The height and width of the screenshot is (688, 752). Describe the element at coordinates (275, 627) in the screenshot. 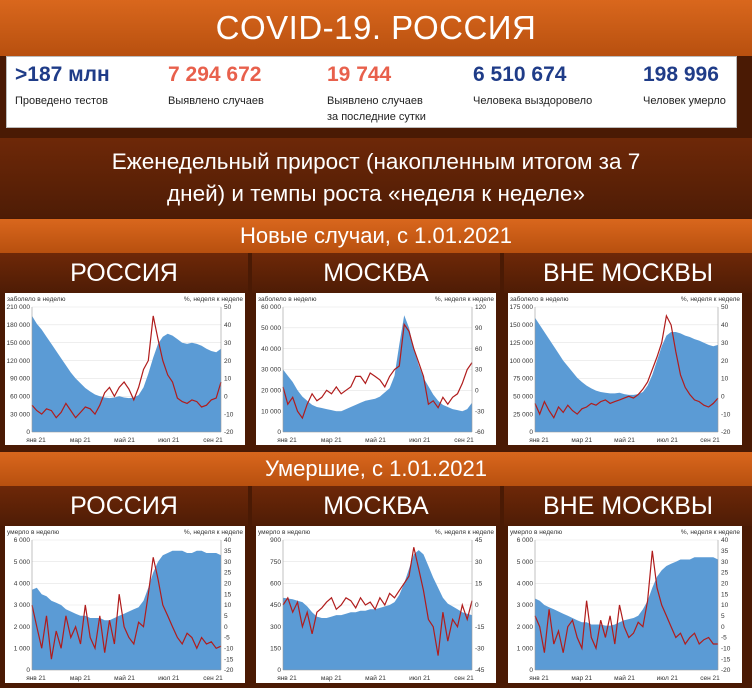

I see `left-tick-label: 300` at that location.